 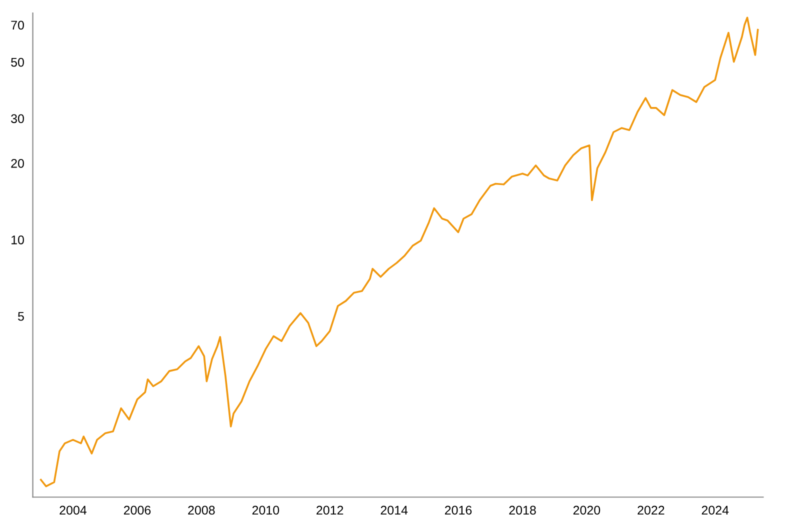 What do you see at coordinates (458, 510) in the screenshot?
I see `x-tick-label: 2016` at bounding box center [458, 510].